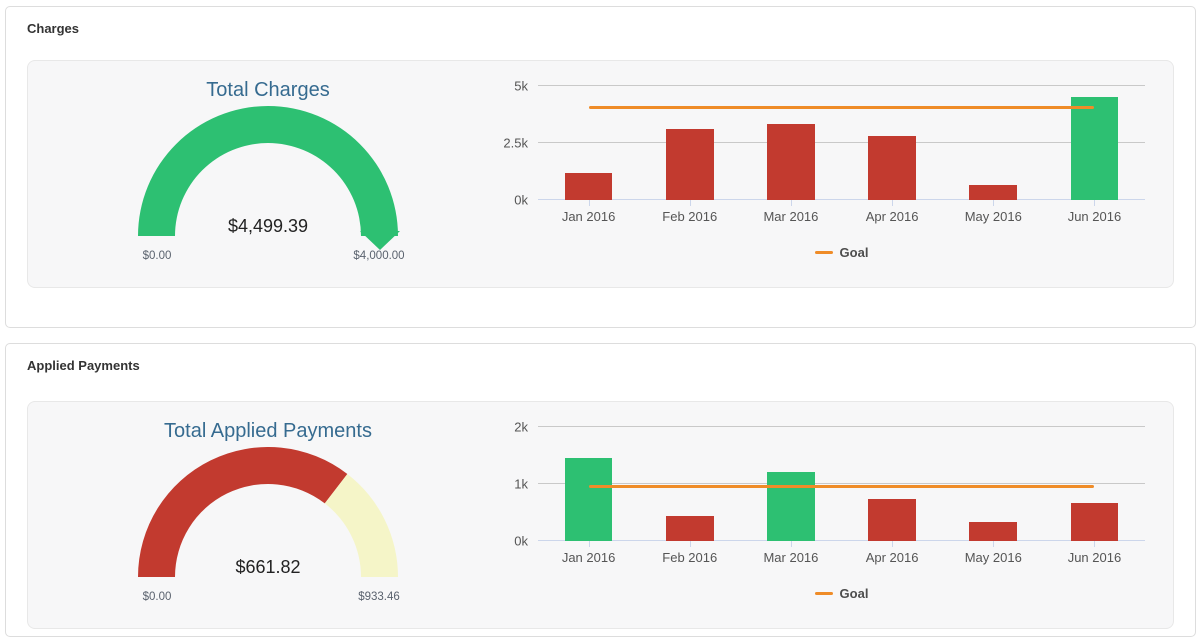 The image size is (1201, 644). What do you see at coordinates (53, 28) in the screenshot?
I see `charges-panel-title: Charges` at bounding box center [53, 28].